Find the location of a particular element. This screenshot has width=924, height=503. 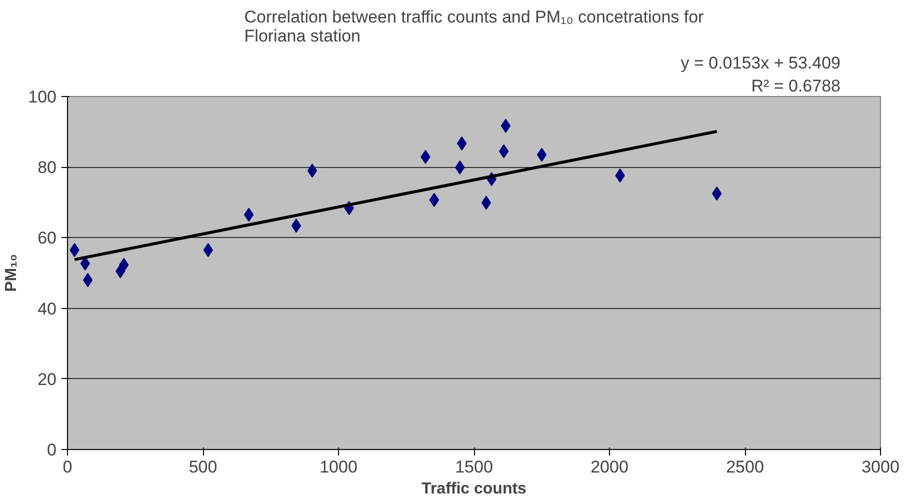

x-tick-label: 500 is located at coordinates (203, 467).